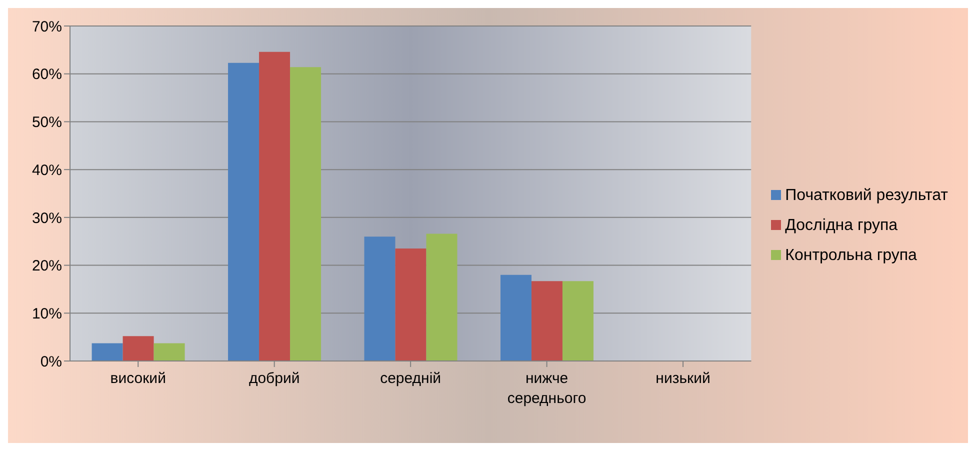  What do you see at coordinates (47, 27) in the screenshot?
I see `y-tick-label: 70%` at bounding box center [47, 27].